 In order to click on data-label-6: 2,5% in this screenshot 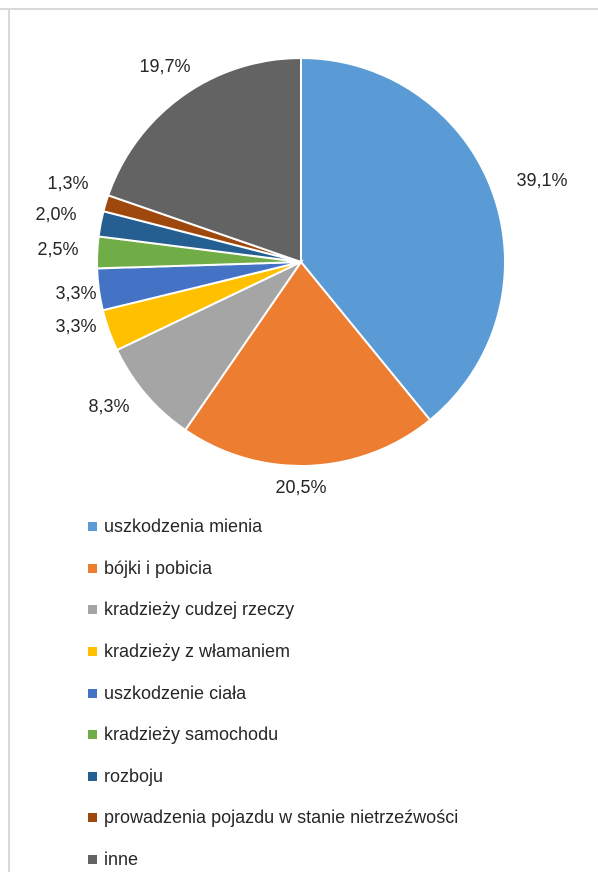, I will do `click(57, 249)`.